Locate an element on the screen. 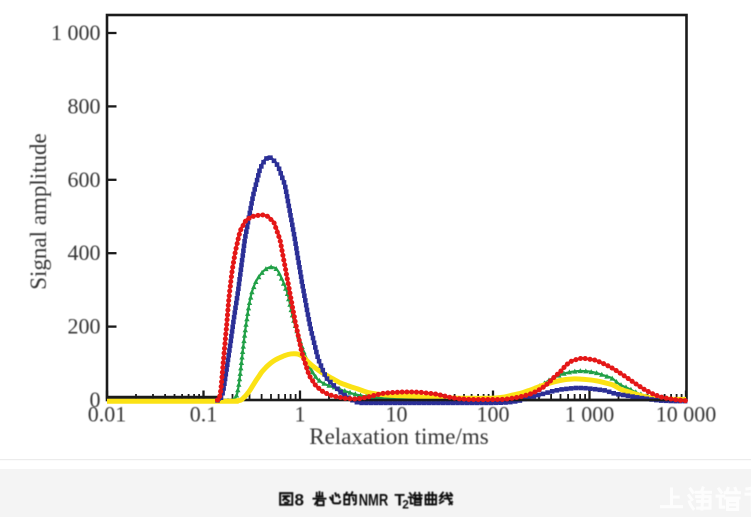  svg-text: 0.1 is located at coordinates (204, 414).